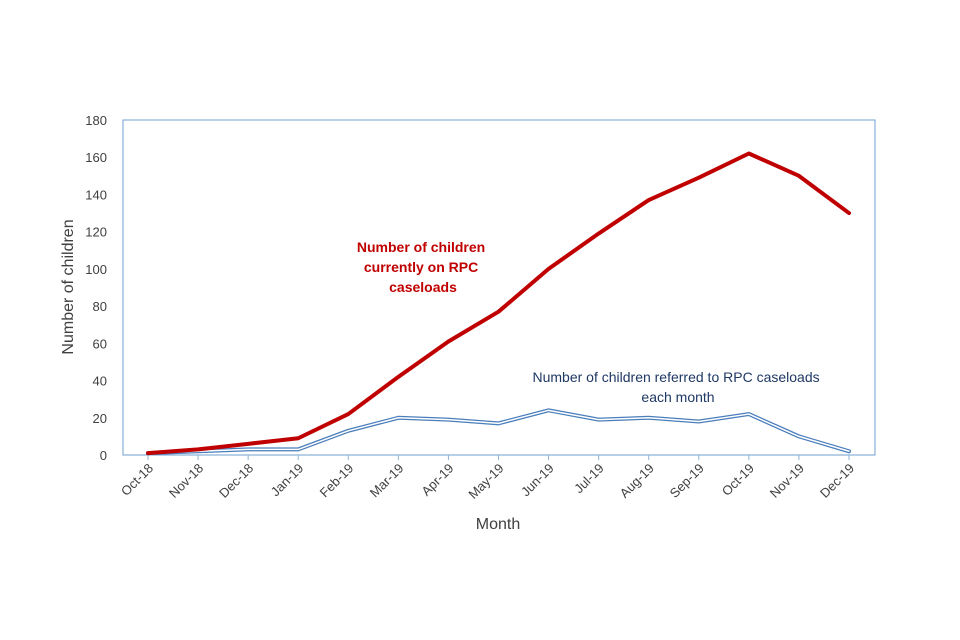  I want to click on y-tick-label: 80, so click(100, 306).